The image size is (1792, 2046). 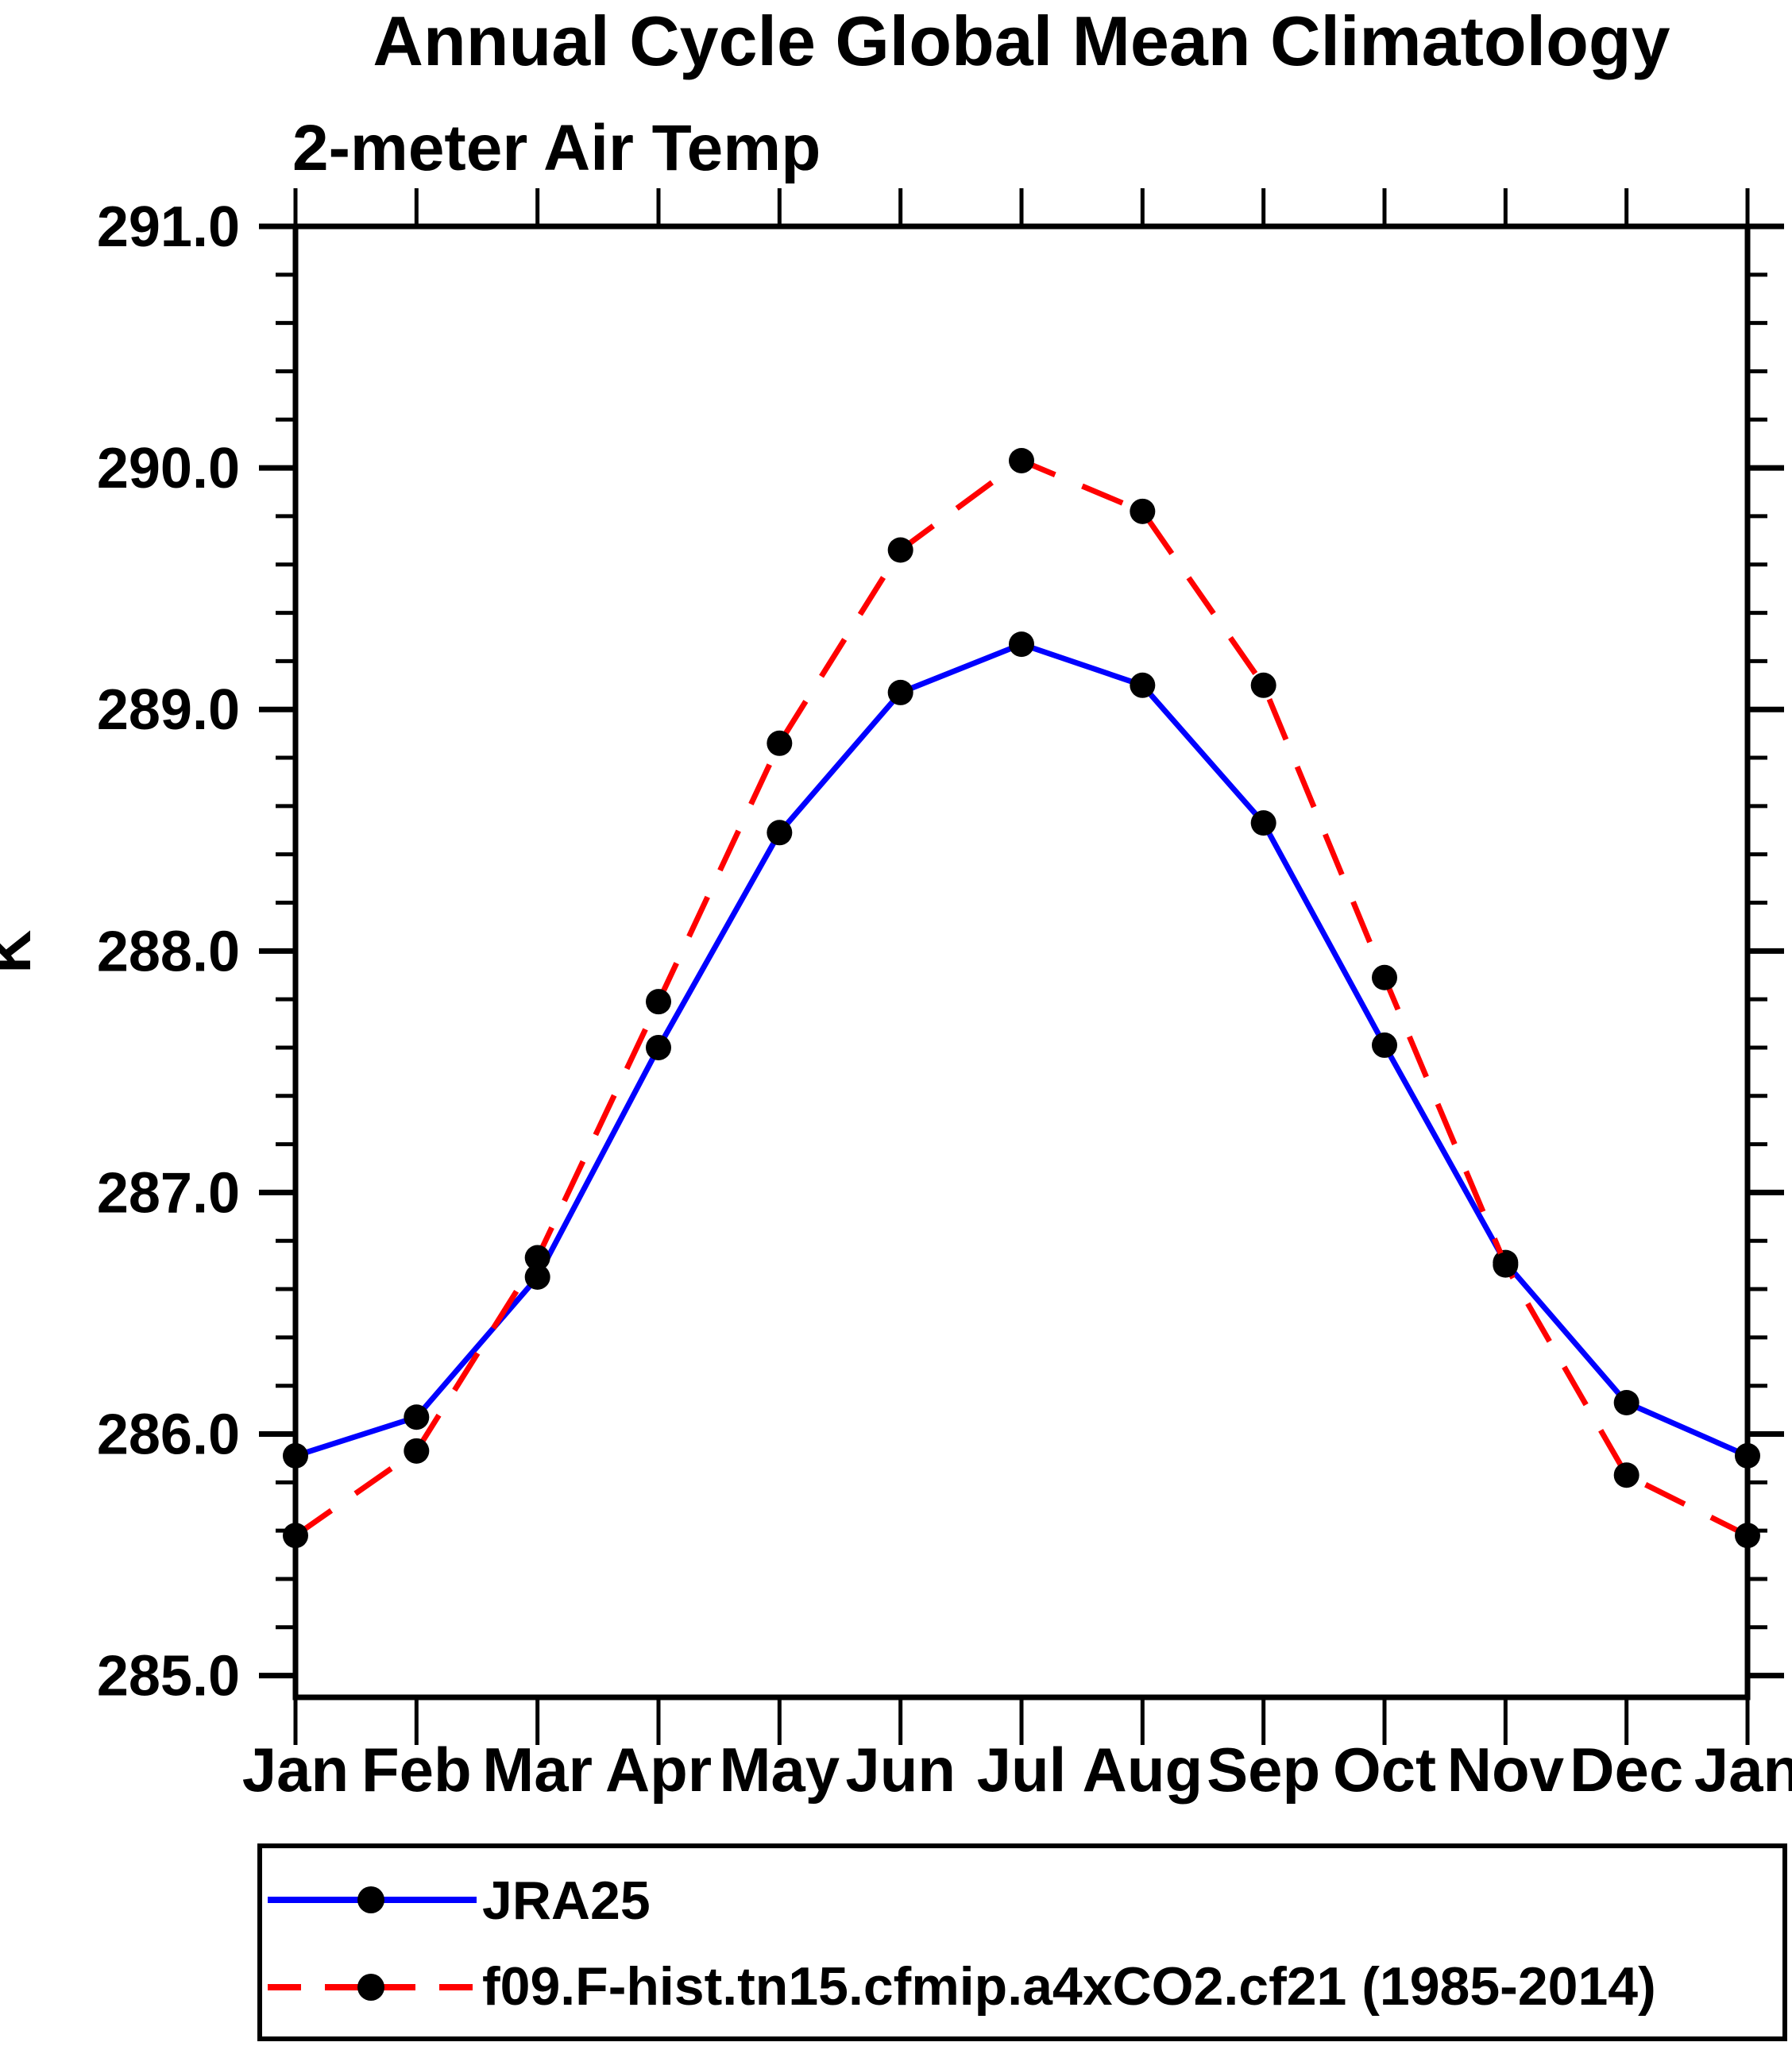 What do you see at coordinates (168, 468) in the screenshot?
I see `y-tick-label: 290.0` at bounding box center [168, 468].